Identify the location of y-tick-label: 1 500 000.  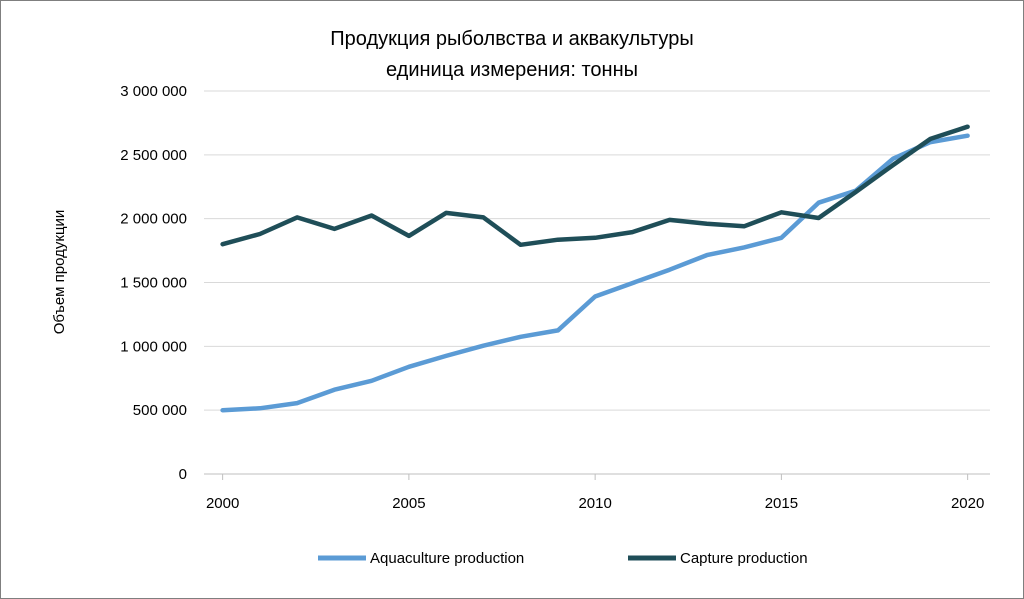
(153, 283).